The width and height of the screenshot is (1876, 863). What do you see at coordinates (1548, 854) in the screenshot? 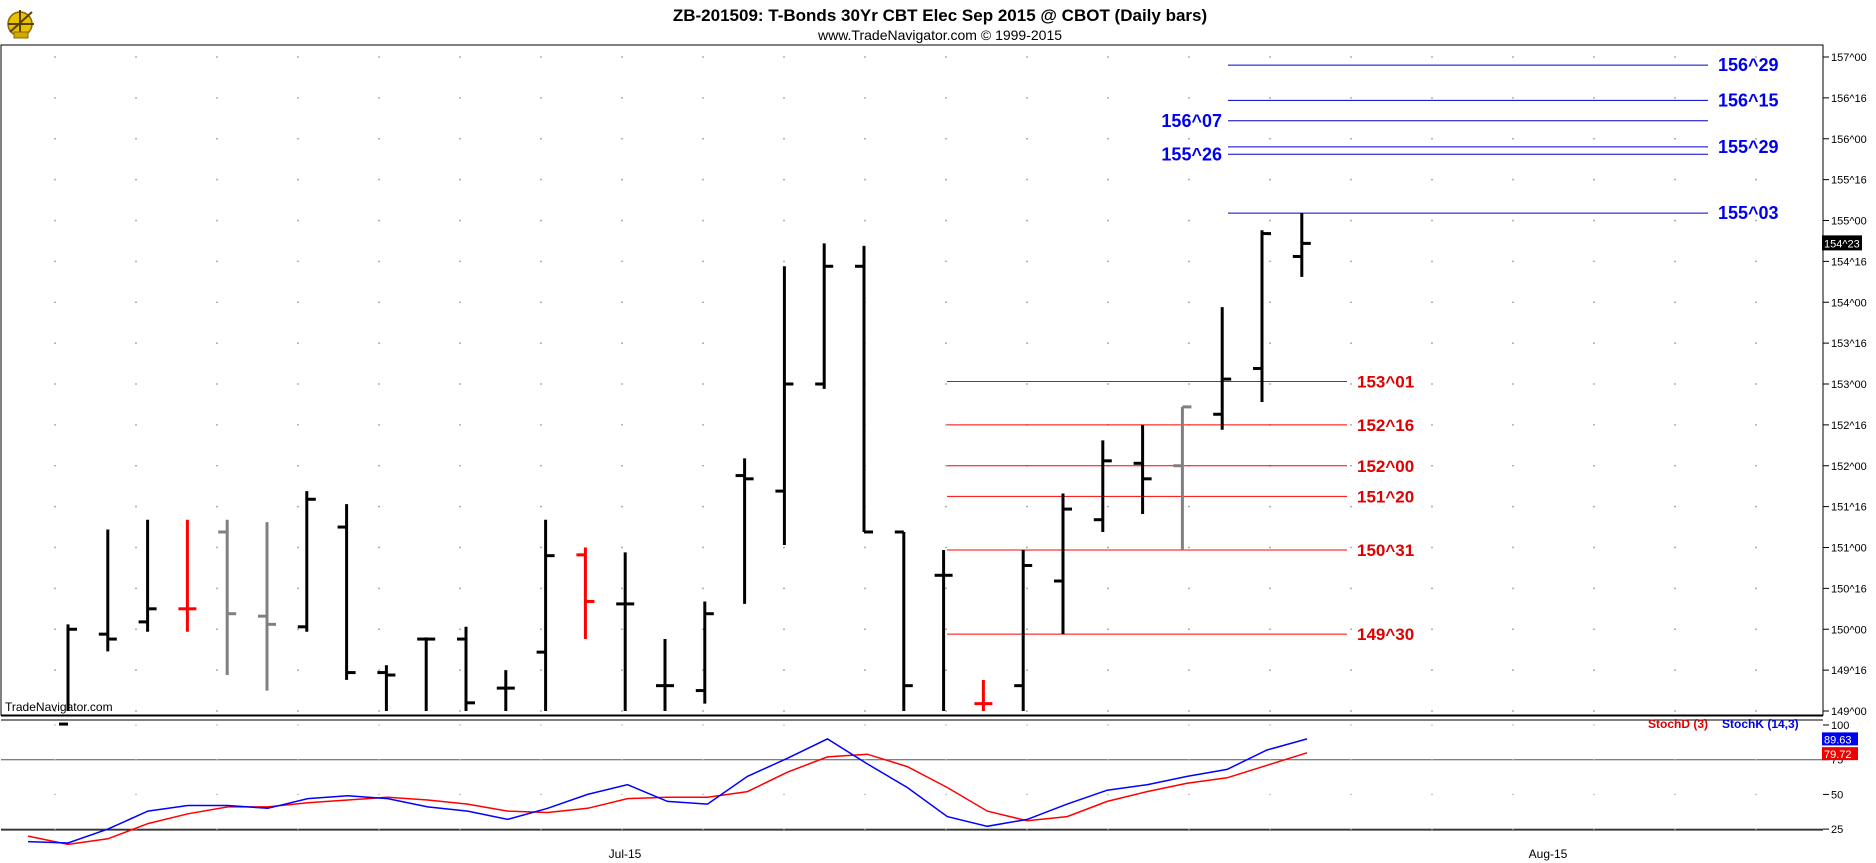
I see `x-label-aug: Aug-15` at bounding box center [1548, 854].